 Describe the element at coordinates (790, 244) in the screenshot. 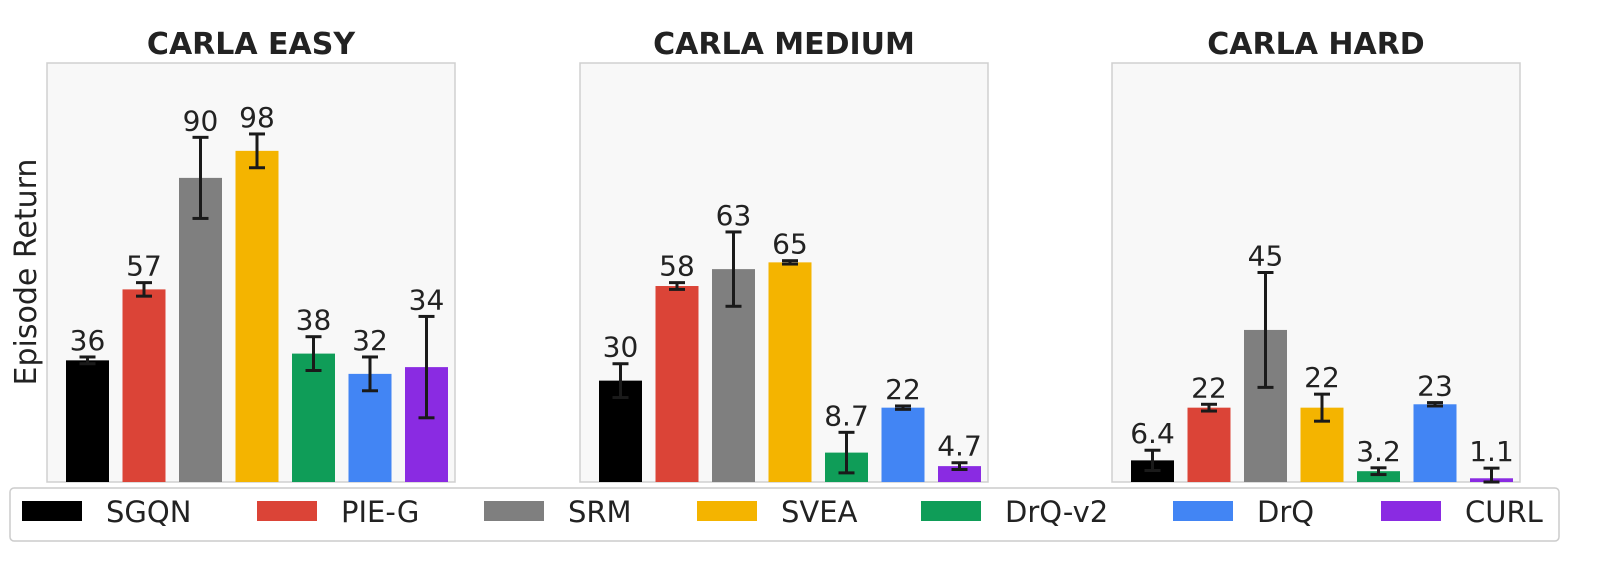

I see `value-label: 65` at that location.